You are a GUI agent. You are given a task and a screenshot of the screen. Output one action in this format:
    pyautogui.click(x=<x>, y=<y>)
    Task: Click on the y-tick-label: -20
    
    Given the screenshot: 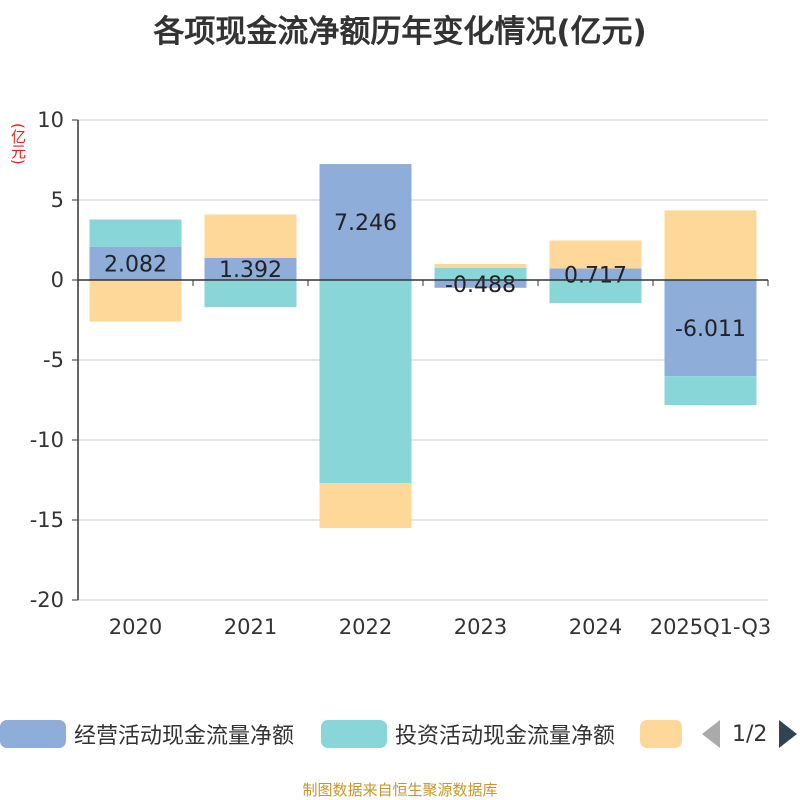 What is the action you would take?
    pyautogui.click(x=47, y=600)
    